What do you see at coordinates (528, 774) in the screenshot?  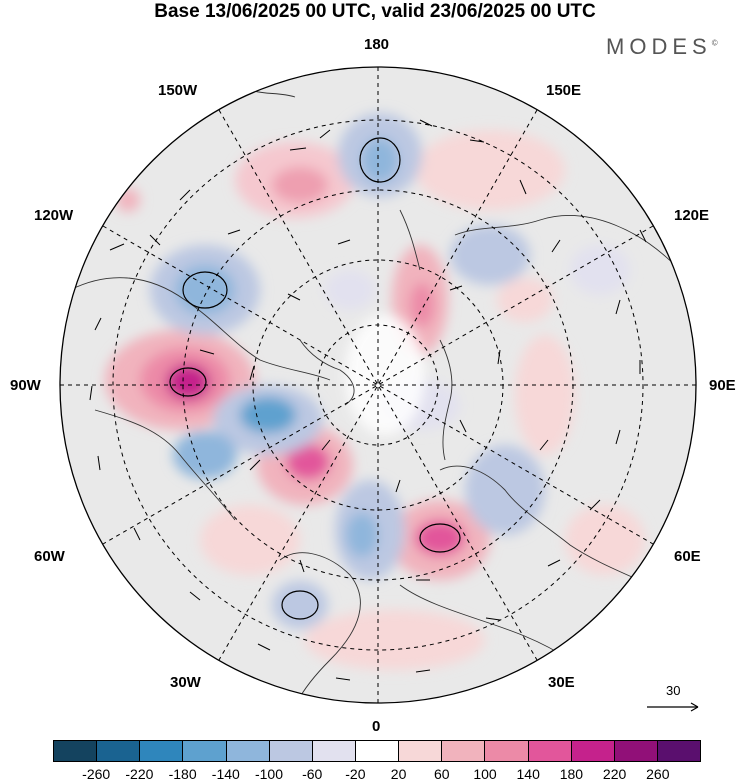 I see `colorbar-tick-label: 140` at bounding box center [528, 774].